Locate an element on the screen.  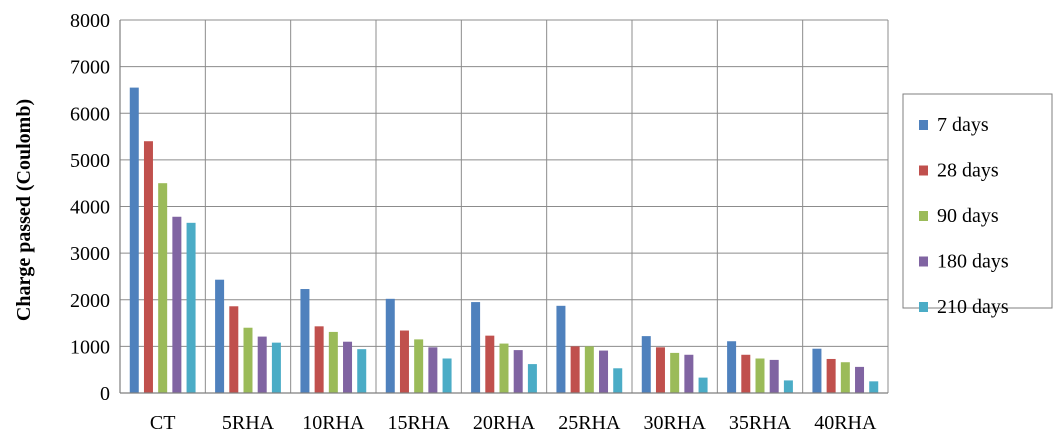
bar-5RHA-210-days is located at coordinates (276, 367).